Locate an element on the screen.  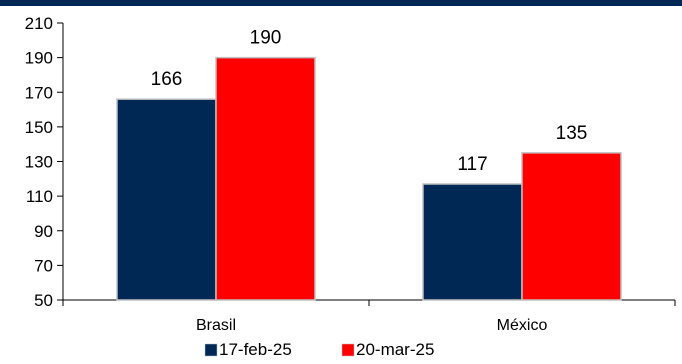
header-bar is located at coordinates (341, 3).